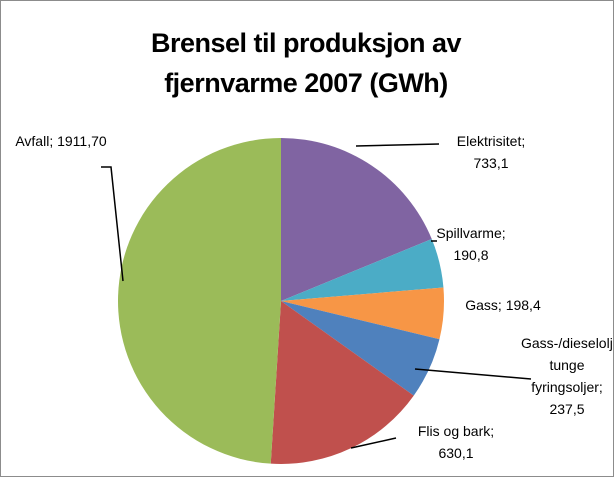 The height and width of the screenshot is (477, 614). Describe the element at coordinates (523, 305) in the screenshot. I see `label-value: 198,4` at that location.